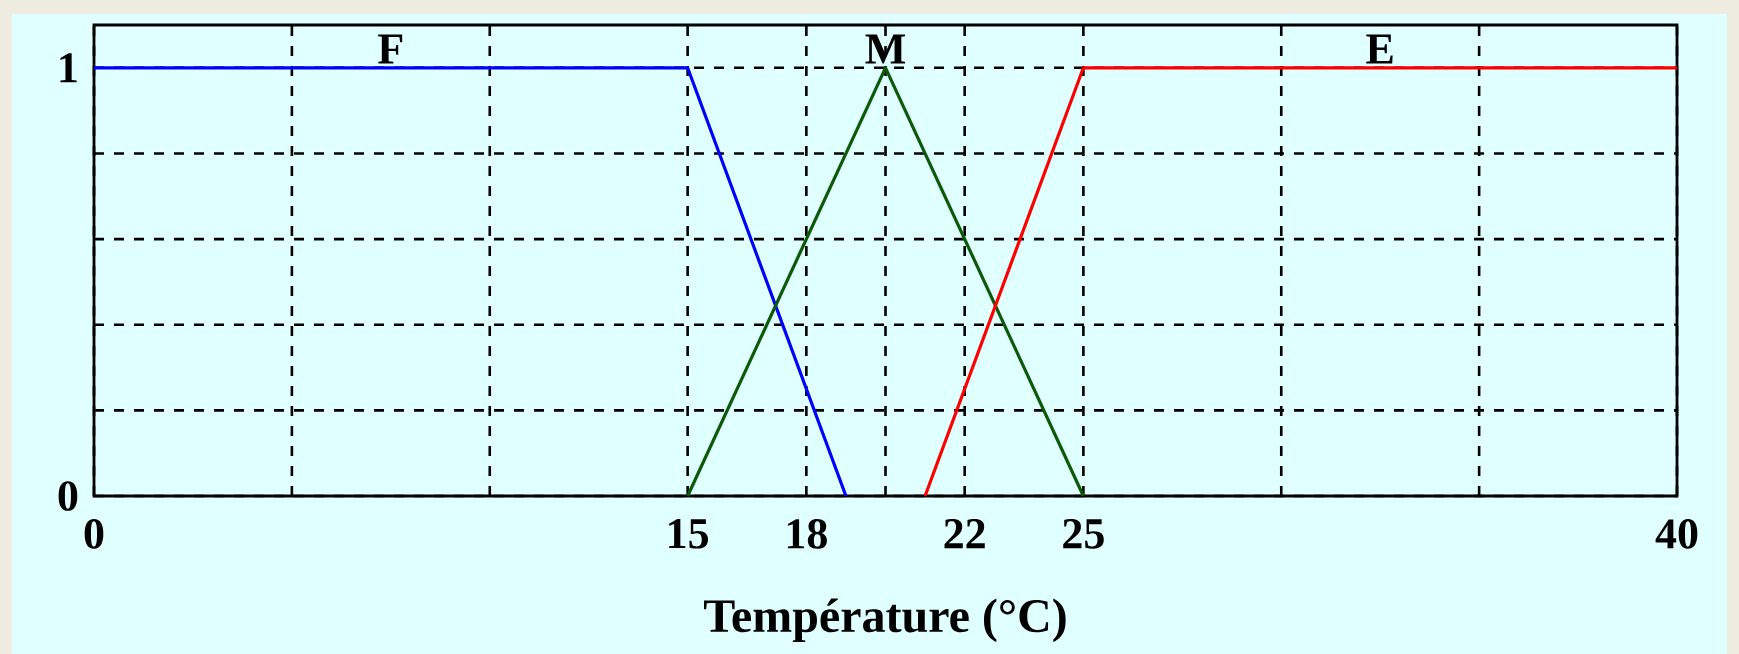 This screenshot has height=654, width=1739. Describe the element at coordinates (885, 49) in the screenshot. I see `series-label: M` at that location.